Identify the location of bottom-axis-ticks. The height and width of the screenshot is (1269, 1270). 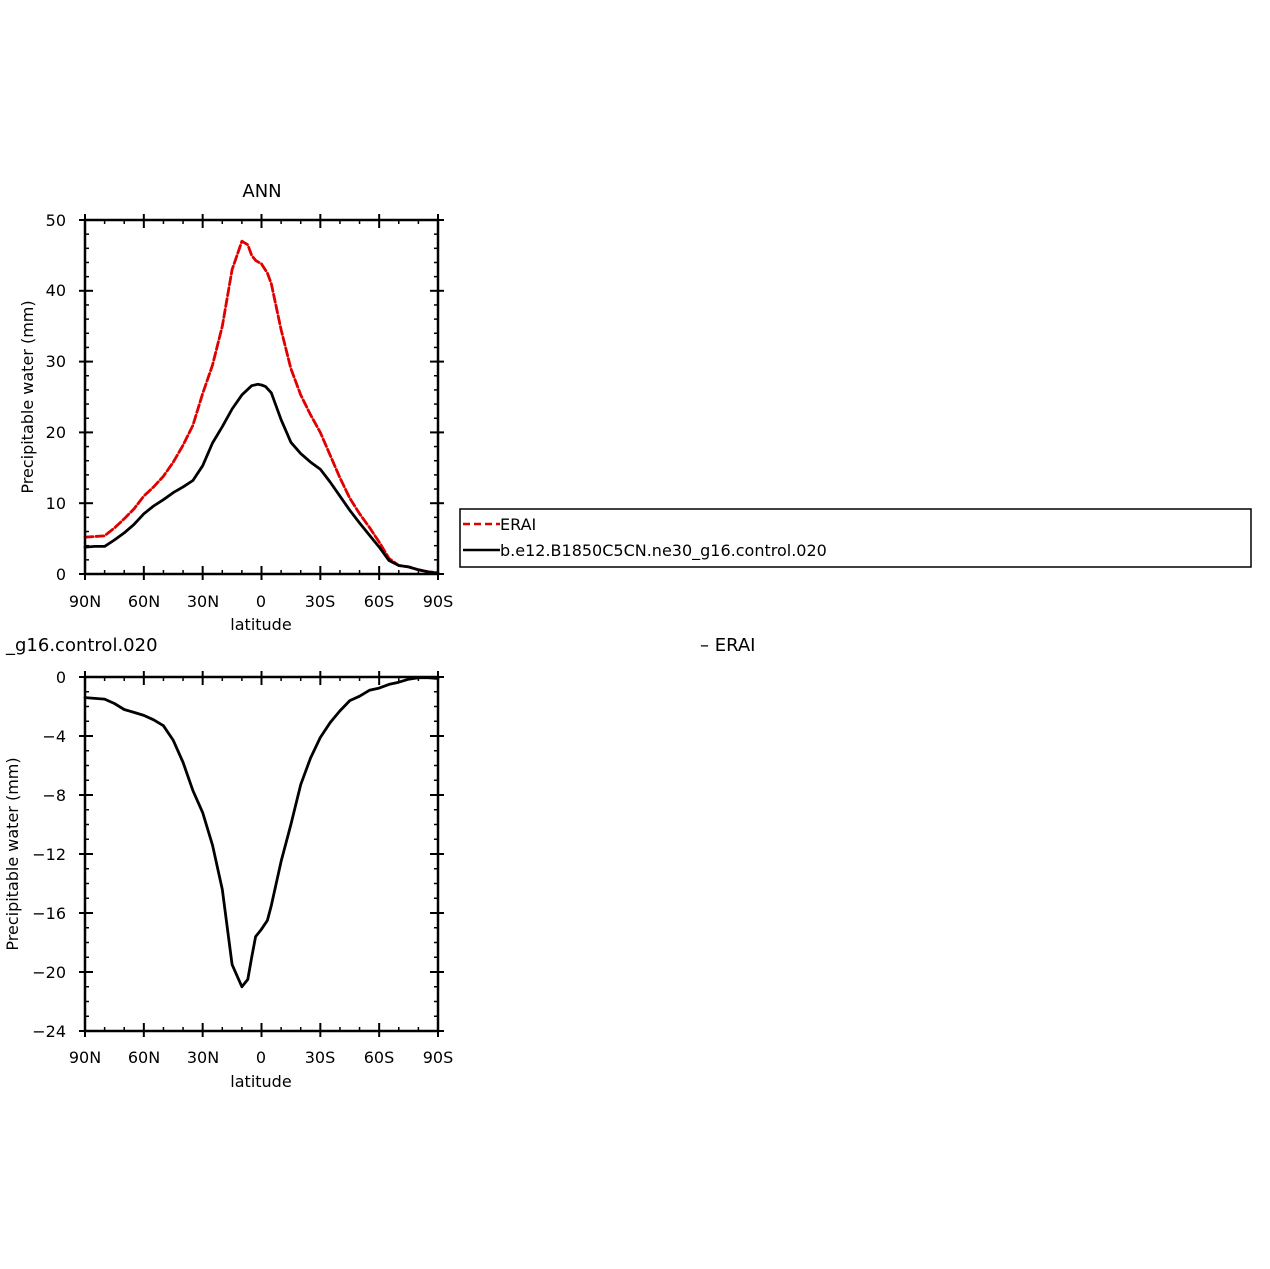
(261, 854).